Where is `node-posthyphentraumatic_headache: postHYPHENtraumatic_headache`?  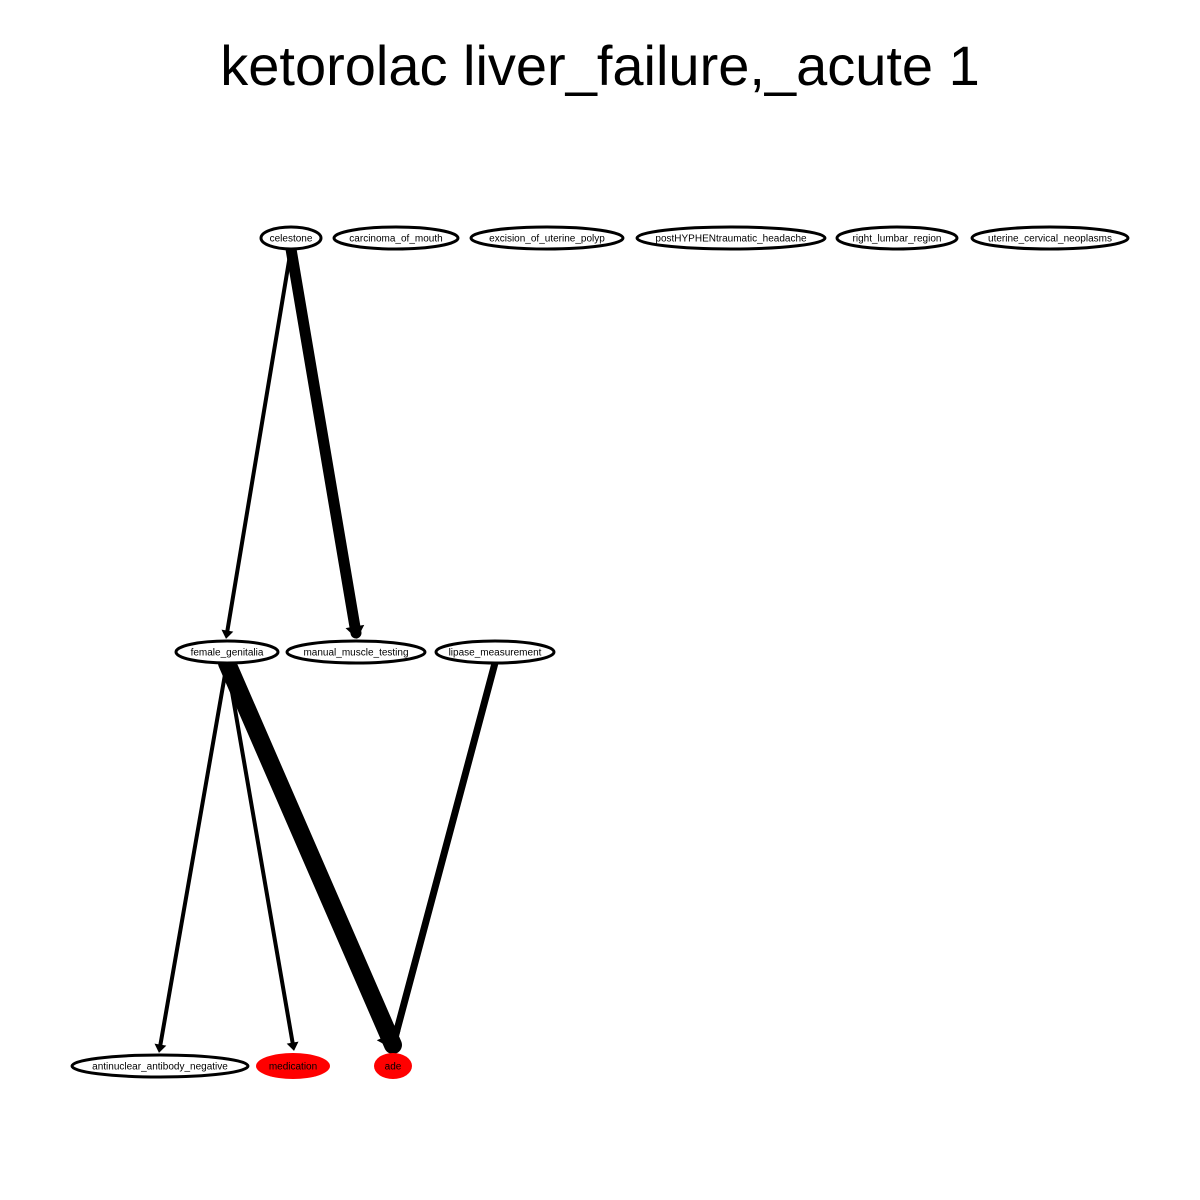
node-posthyphentraumatic_headache: postHYPHENtraumatic_headache is located at coordinates (731, 238).